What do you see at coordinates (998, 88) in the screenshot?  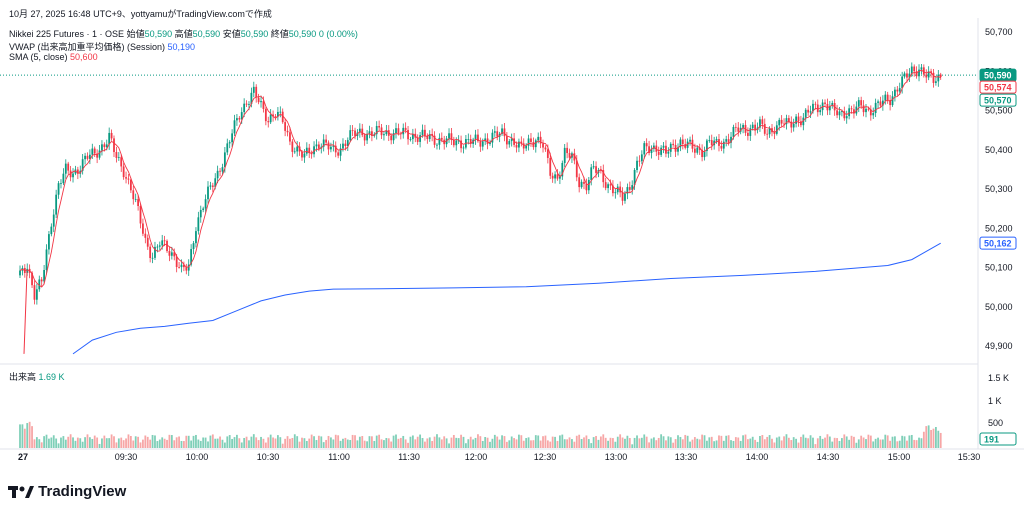 I see `sma-badge-text: 50,574` at bounding box center [998, 88].